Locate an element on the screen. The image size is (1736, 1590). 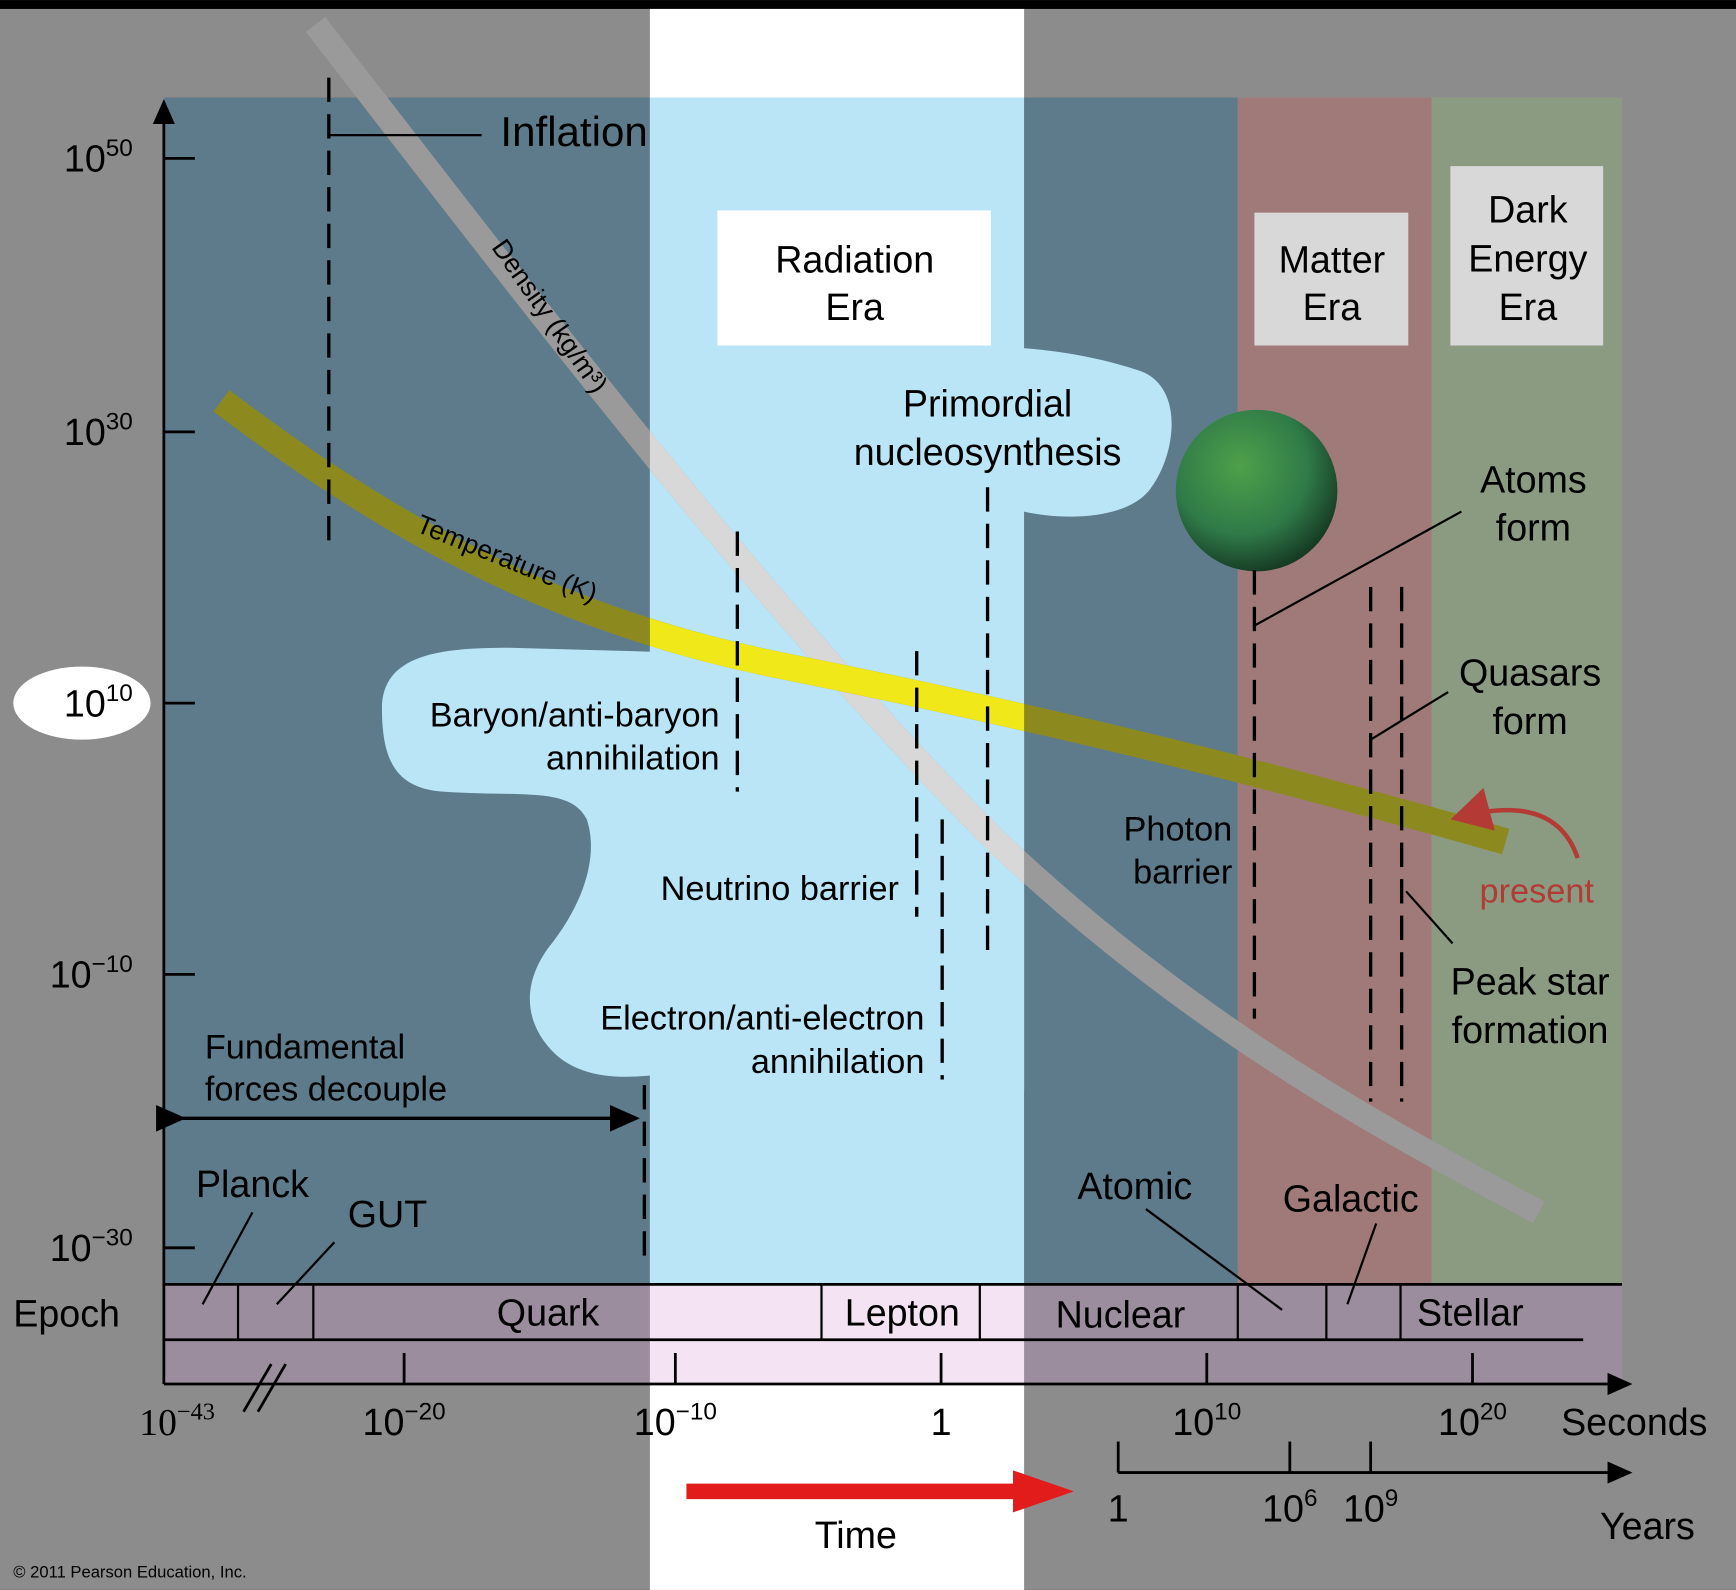
event-label: nucleosynthesis is located at coordinates (988, 452).